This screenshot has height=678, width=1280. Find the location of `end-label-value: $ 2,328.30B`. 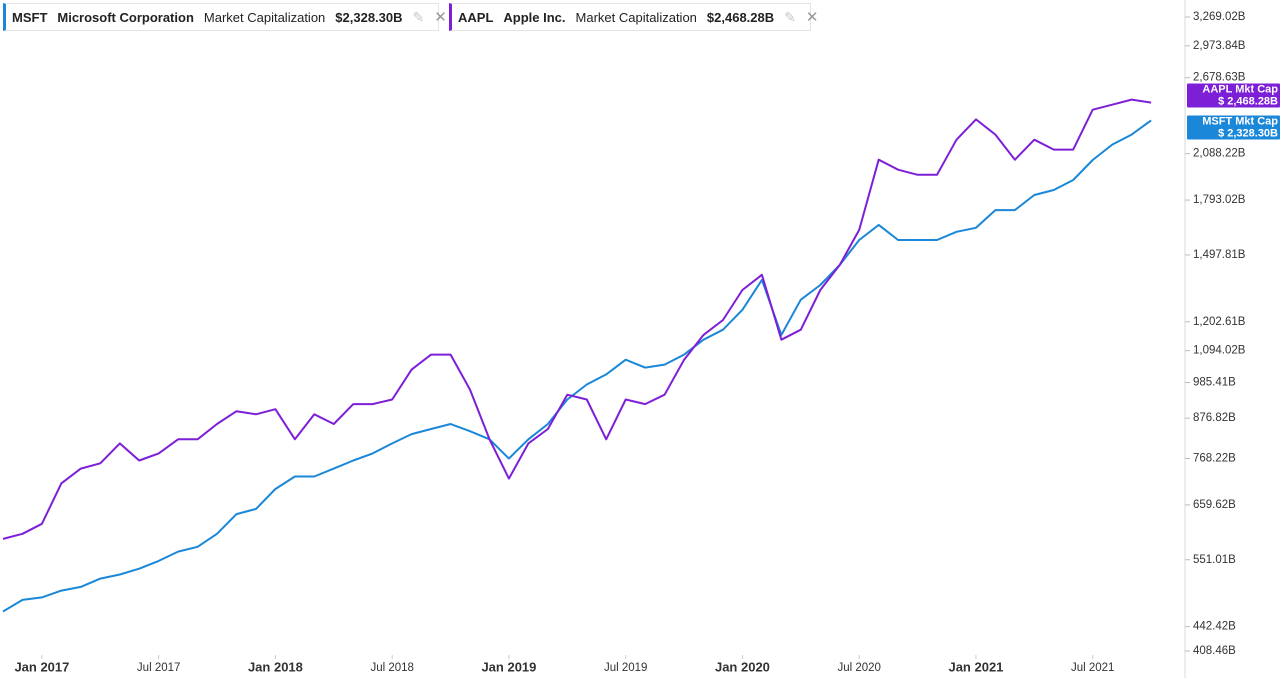

end-label-value: $ 2,328.30B is located at coordinates (1248, 133).